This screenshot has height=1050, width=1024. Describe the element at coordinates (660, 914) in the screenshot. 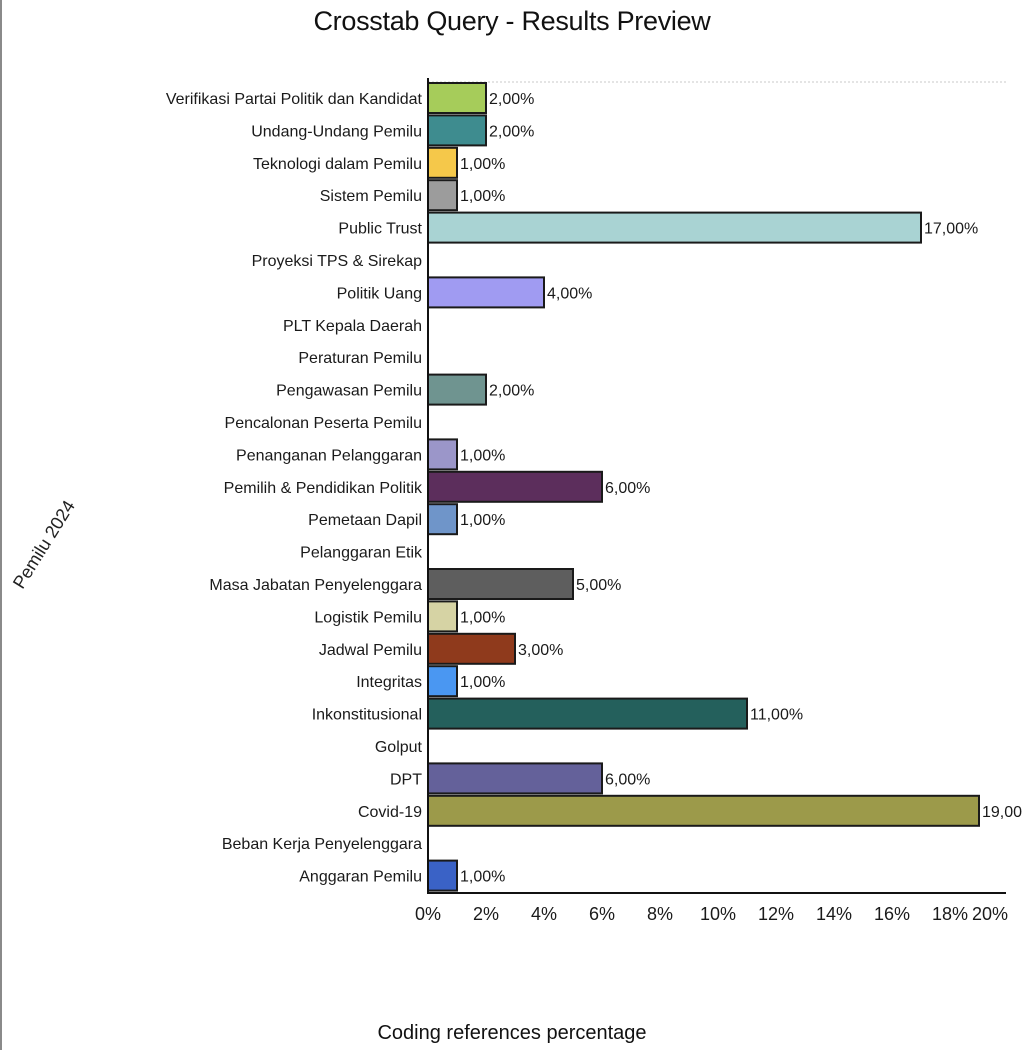

I see `x-tick-label: 8%` at that location.